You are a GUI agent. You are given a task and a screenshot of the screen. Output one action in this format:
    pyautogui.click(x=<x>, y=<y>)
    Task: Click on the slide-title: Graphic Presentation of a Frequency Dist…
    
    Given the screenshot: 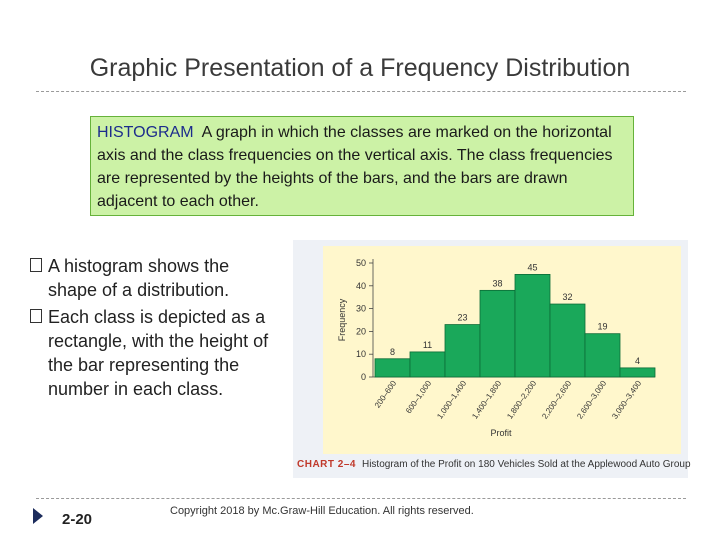 What is the action you would take?
    pyautogui.click(x=360, y=68)
    